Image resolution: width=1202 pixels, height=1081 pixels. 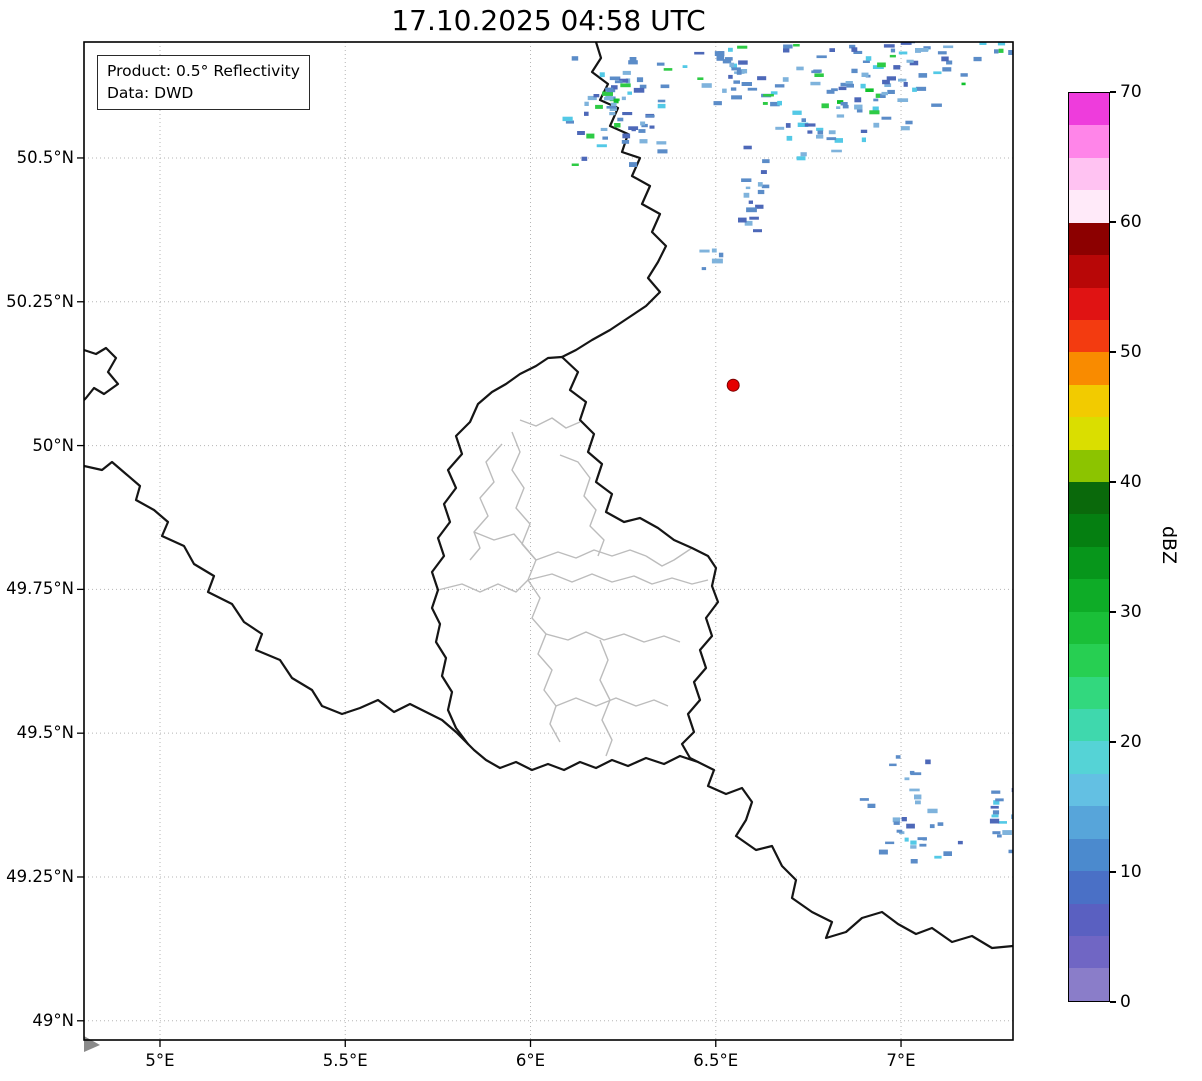 What do you see at coordinates (203, 82) in the screenshot?
I see `product-info-box: Product: 0.5° Reflectivity Data: DWD` at bounding box center [203, 82].